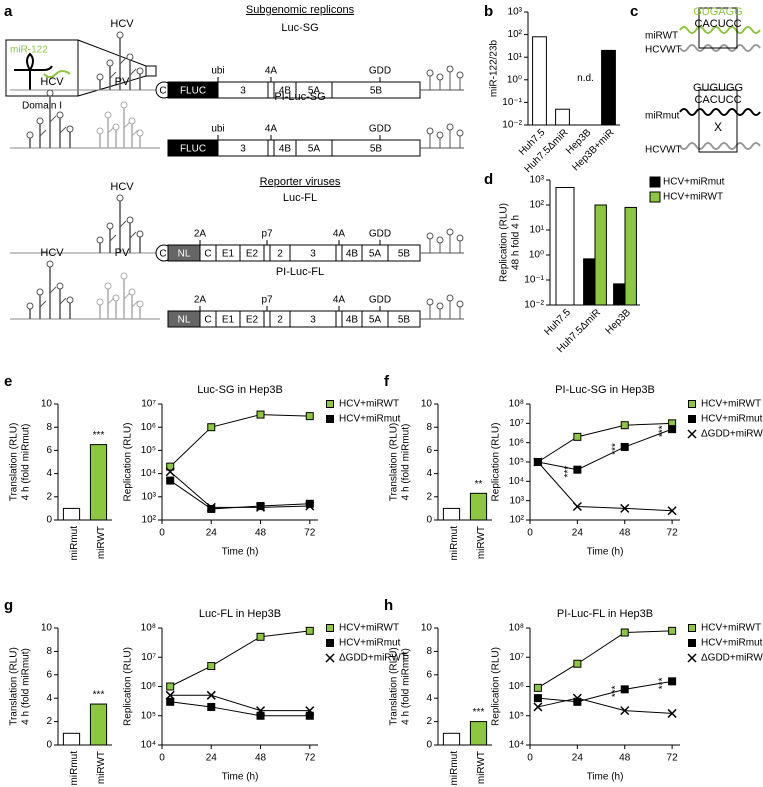 This screenshot has width=763, height=787. I want to click on y-axis-label: miR-122/23b, so click(494, 68).